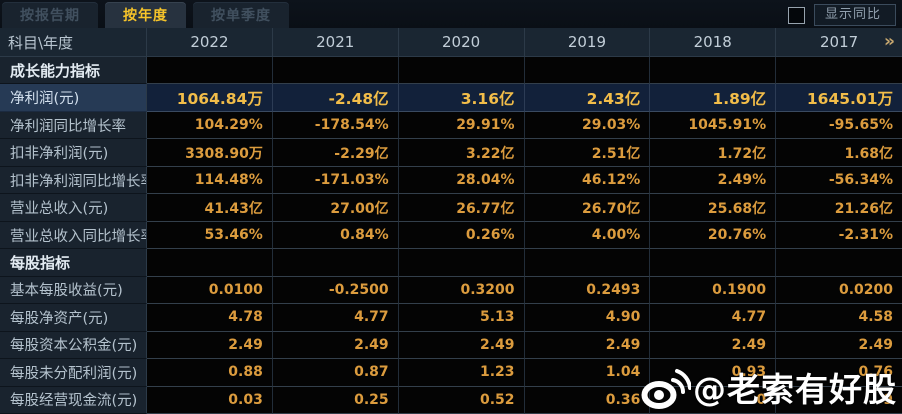 This screenshot has width=902, height=414. Describe the element at coordinates (461, 98) in the screenshot. I see `cell-value: 3.16亿` at that location.